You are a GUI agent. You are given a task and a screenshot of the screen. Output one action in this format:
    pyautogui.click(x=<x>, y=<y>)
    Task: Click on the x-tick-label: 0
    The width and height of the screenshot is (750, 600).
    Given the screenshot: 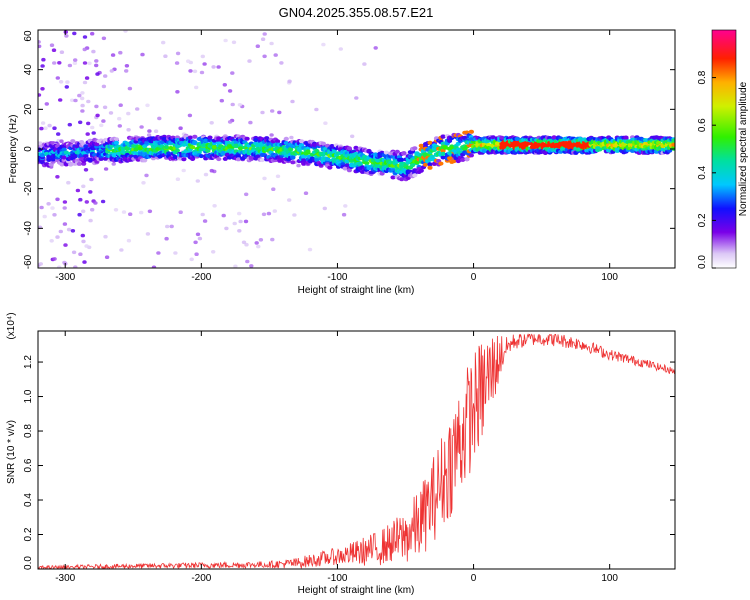 What is the action you would take?
    pyautogui.click(x=474, y=578)
    